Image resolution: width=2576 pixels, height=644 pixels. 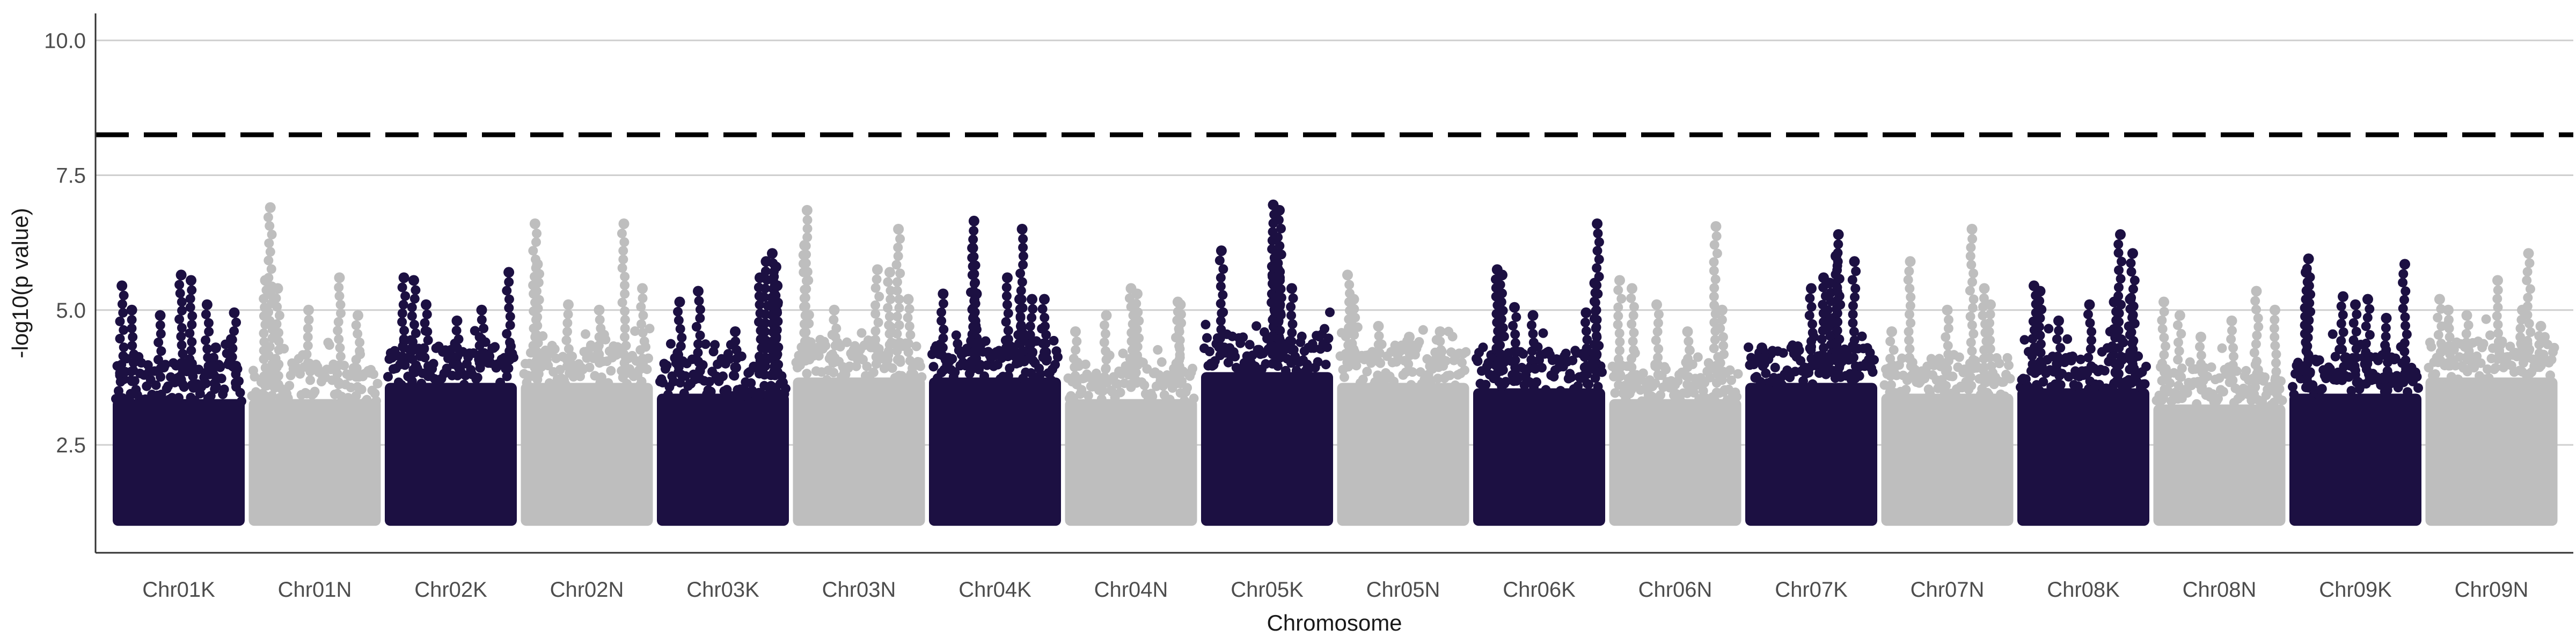 What do you see at coordinates (1334, 622) in the screenshot?
I see `x-axis-title: Chromosome` at bounding box center [1334, 622].